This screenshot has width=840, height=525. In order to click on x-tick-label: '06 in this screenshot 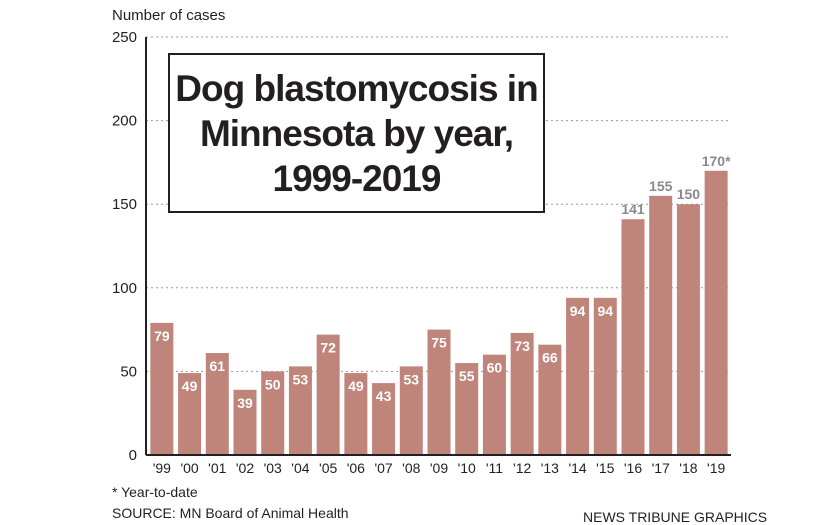, I will do `click(356, 468)`.